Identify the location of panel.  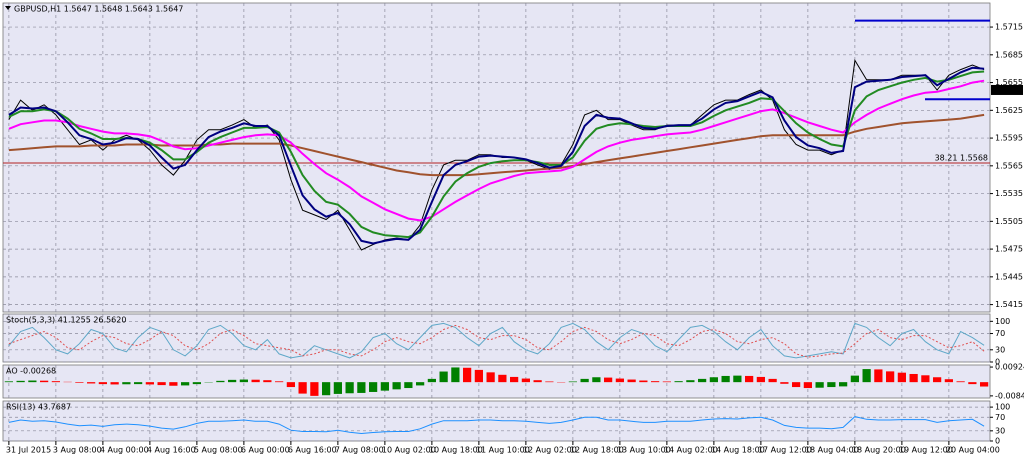
(496, 421).